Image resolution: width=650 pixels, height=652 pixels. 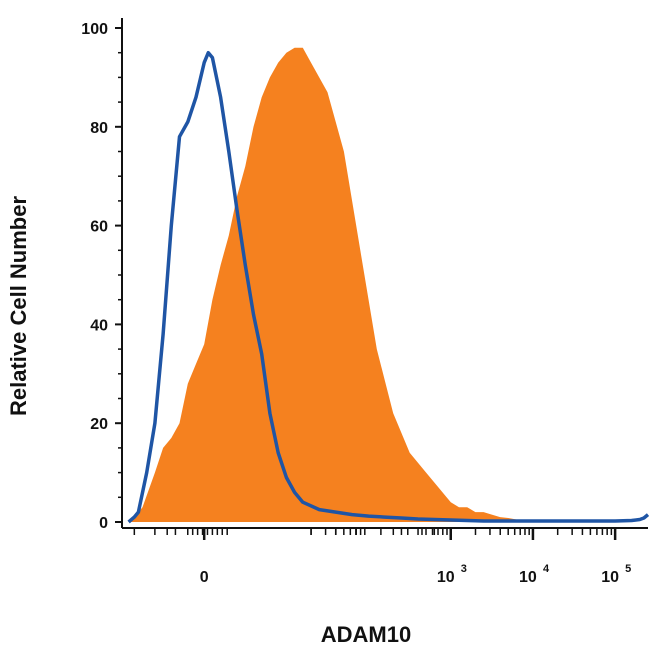 I want to click on x-tick-label-exponent: 3, so click(x=464, y=569).